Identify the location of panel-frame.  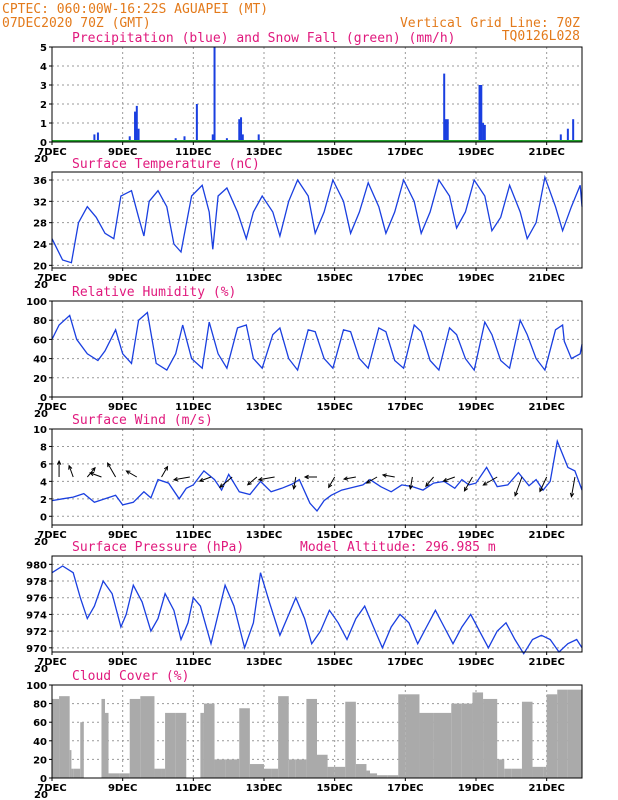
(317, 604).